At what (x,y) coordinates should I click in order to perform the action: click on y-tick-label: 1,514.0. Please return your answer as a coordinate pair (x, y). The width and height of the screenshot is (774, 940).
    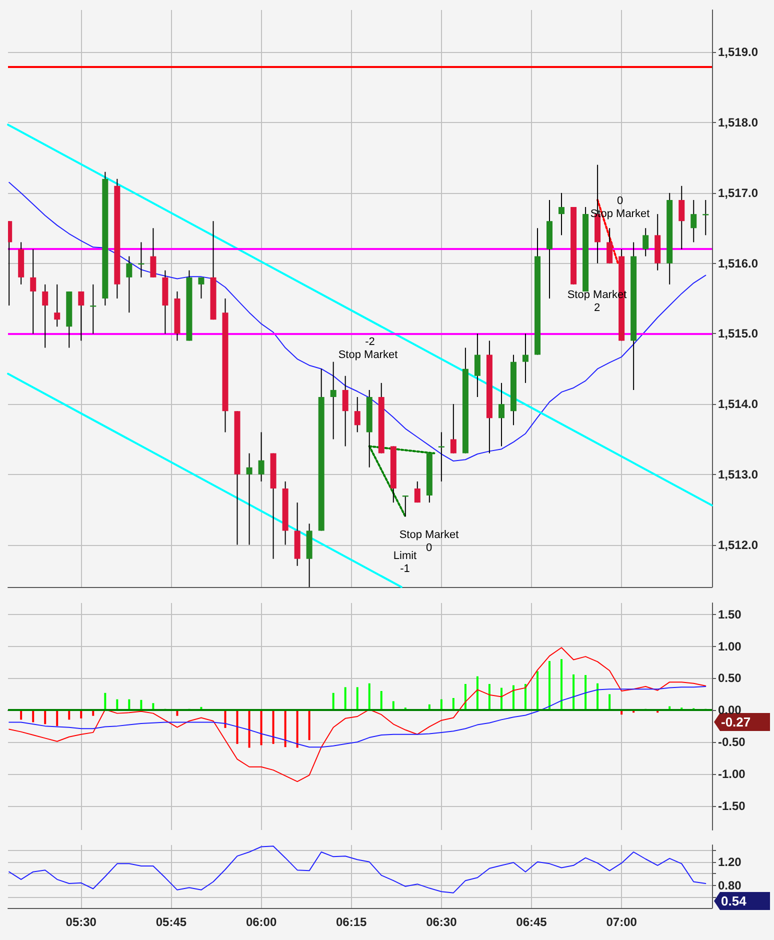
    Looking at the image, I should click on (738, 404).